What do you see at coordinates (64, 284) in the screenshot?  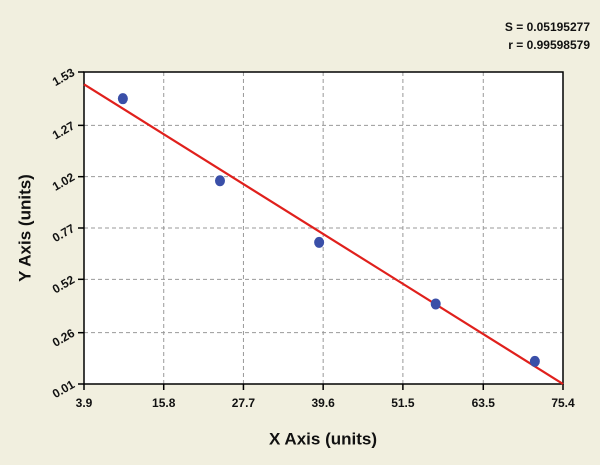 I see `y-tick-label: 0.52` at bounding box center [64, 284].